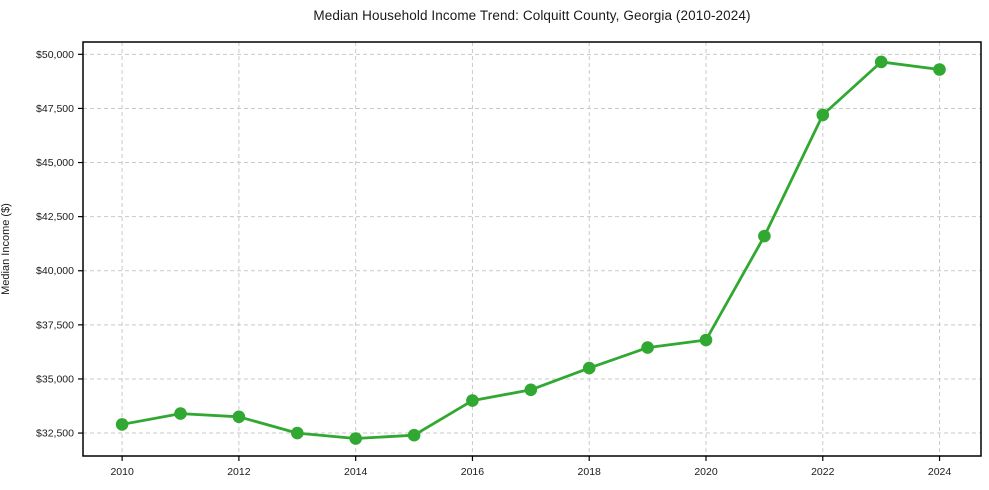 Image resolution: width=989 pixels, height=490 pixels. I want to click on x-tick-label: 2012, so click(239, 472).